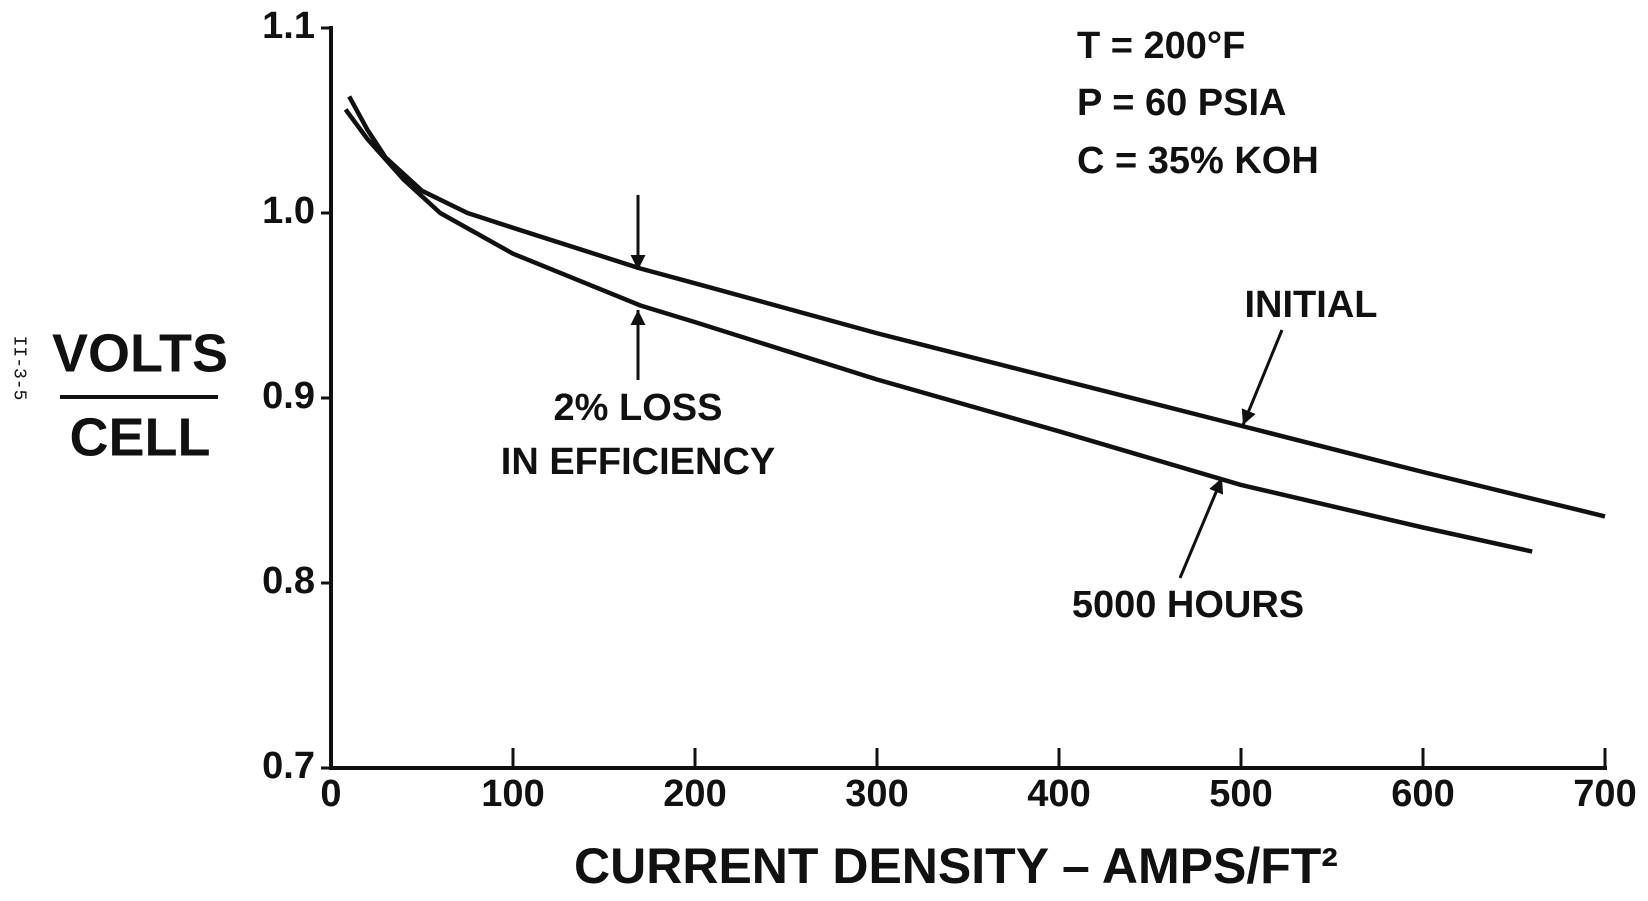  Describe the element at coordinates (288, 581) in the screenshot. I see `y-tick-label: 0.8` at that location.